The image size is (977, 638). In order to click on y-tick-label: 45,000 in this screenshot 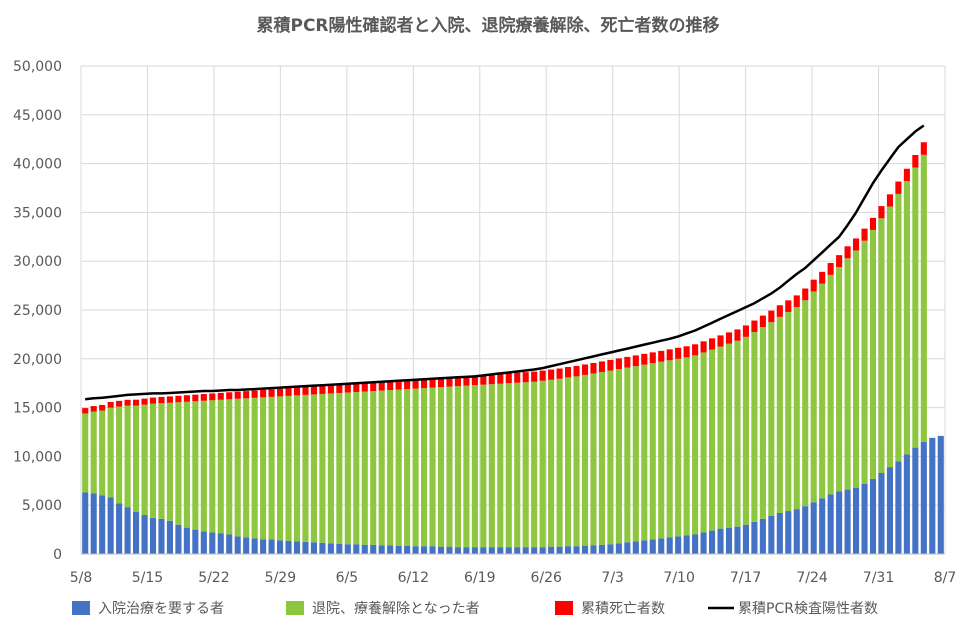, I will do `click(37, 116)`.